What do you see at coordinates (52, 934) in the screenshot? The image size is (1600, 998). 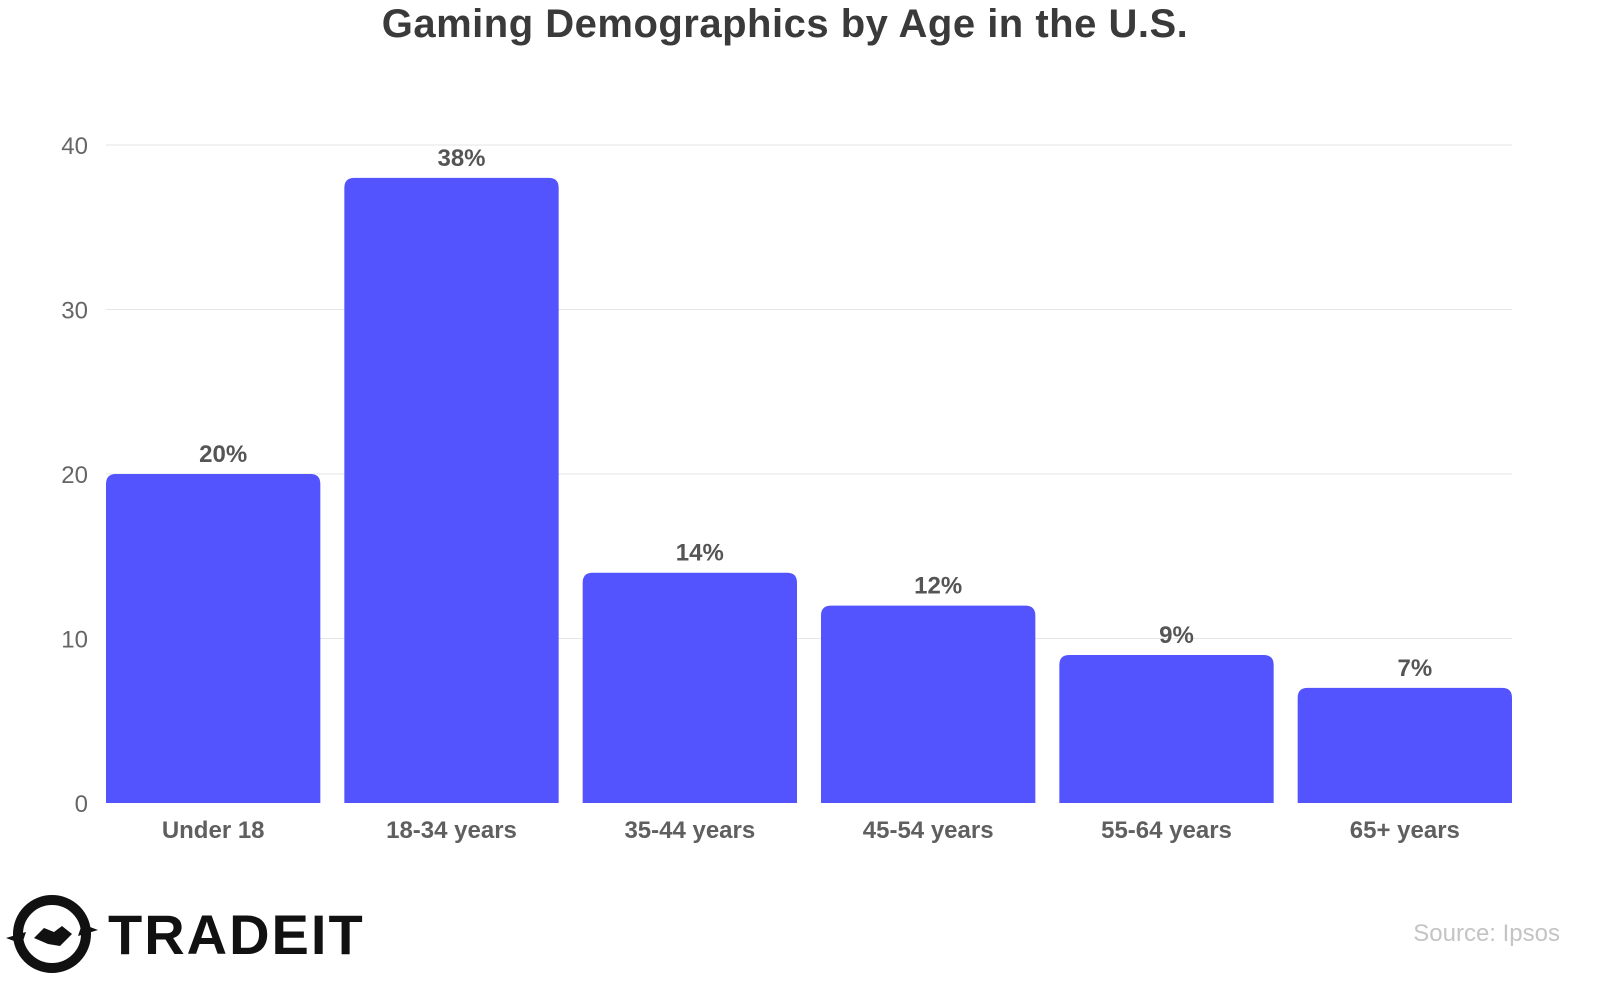 I see `handshake-logo-icon` at bounding box center [52, 934].